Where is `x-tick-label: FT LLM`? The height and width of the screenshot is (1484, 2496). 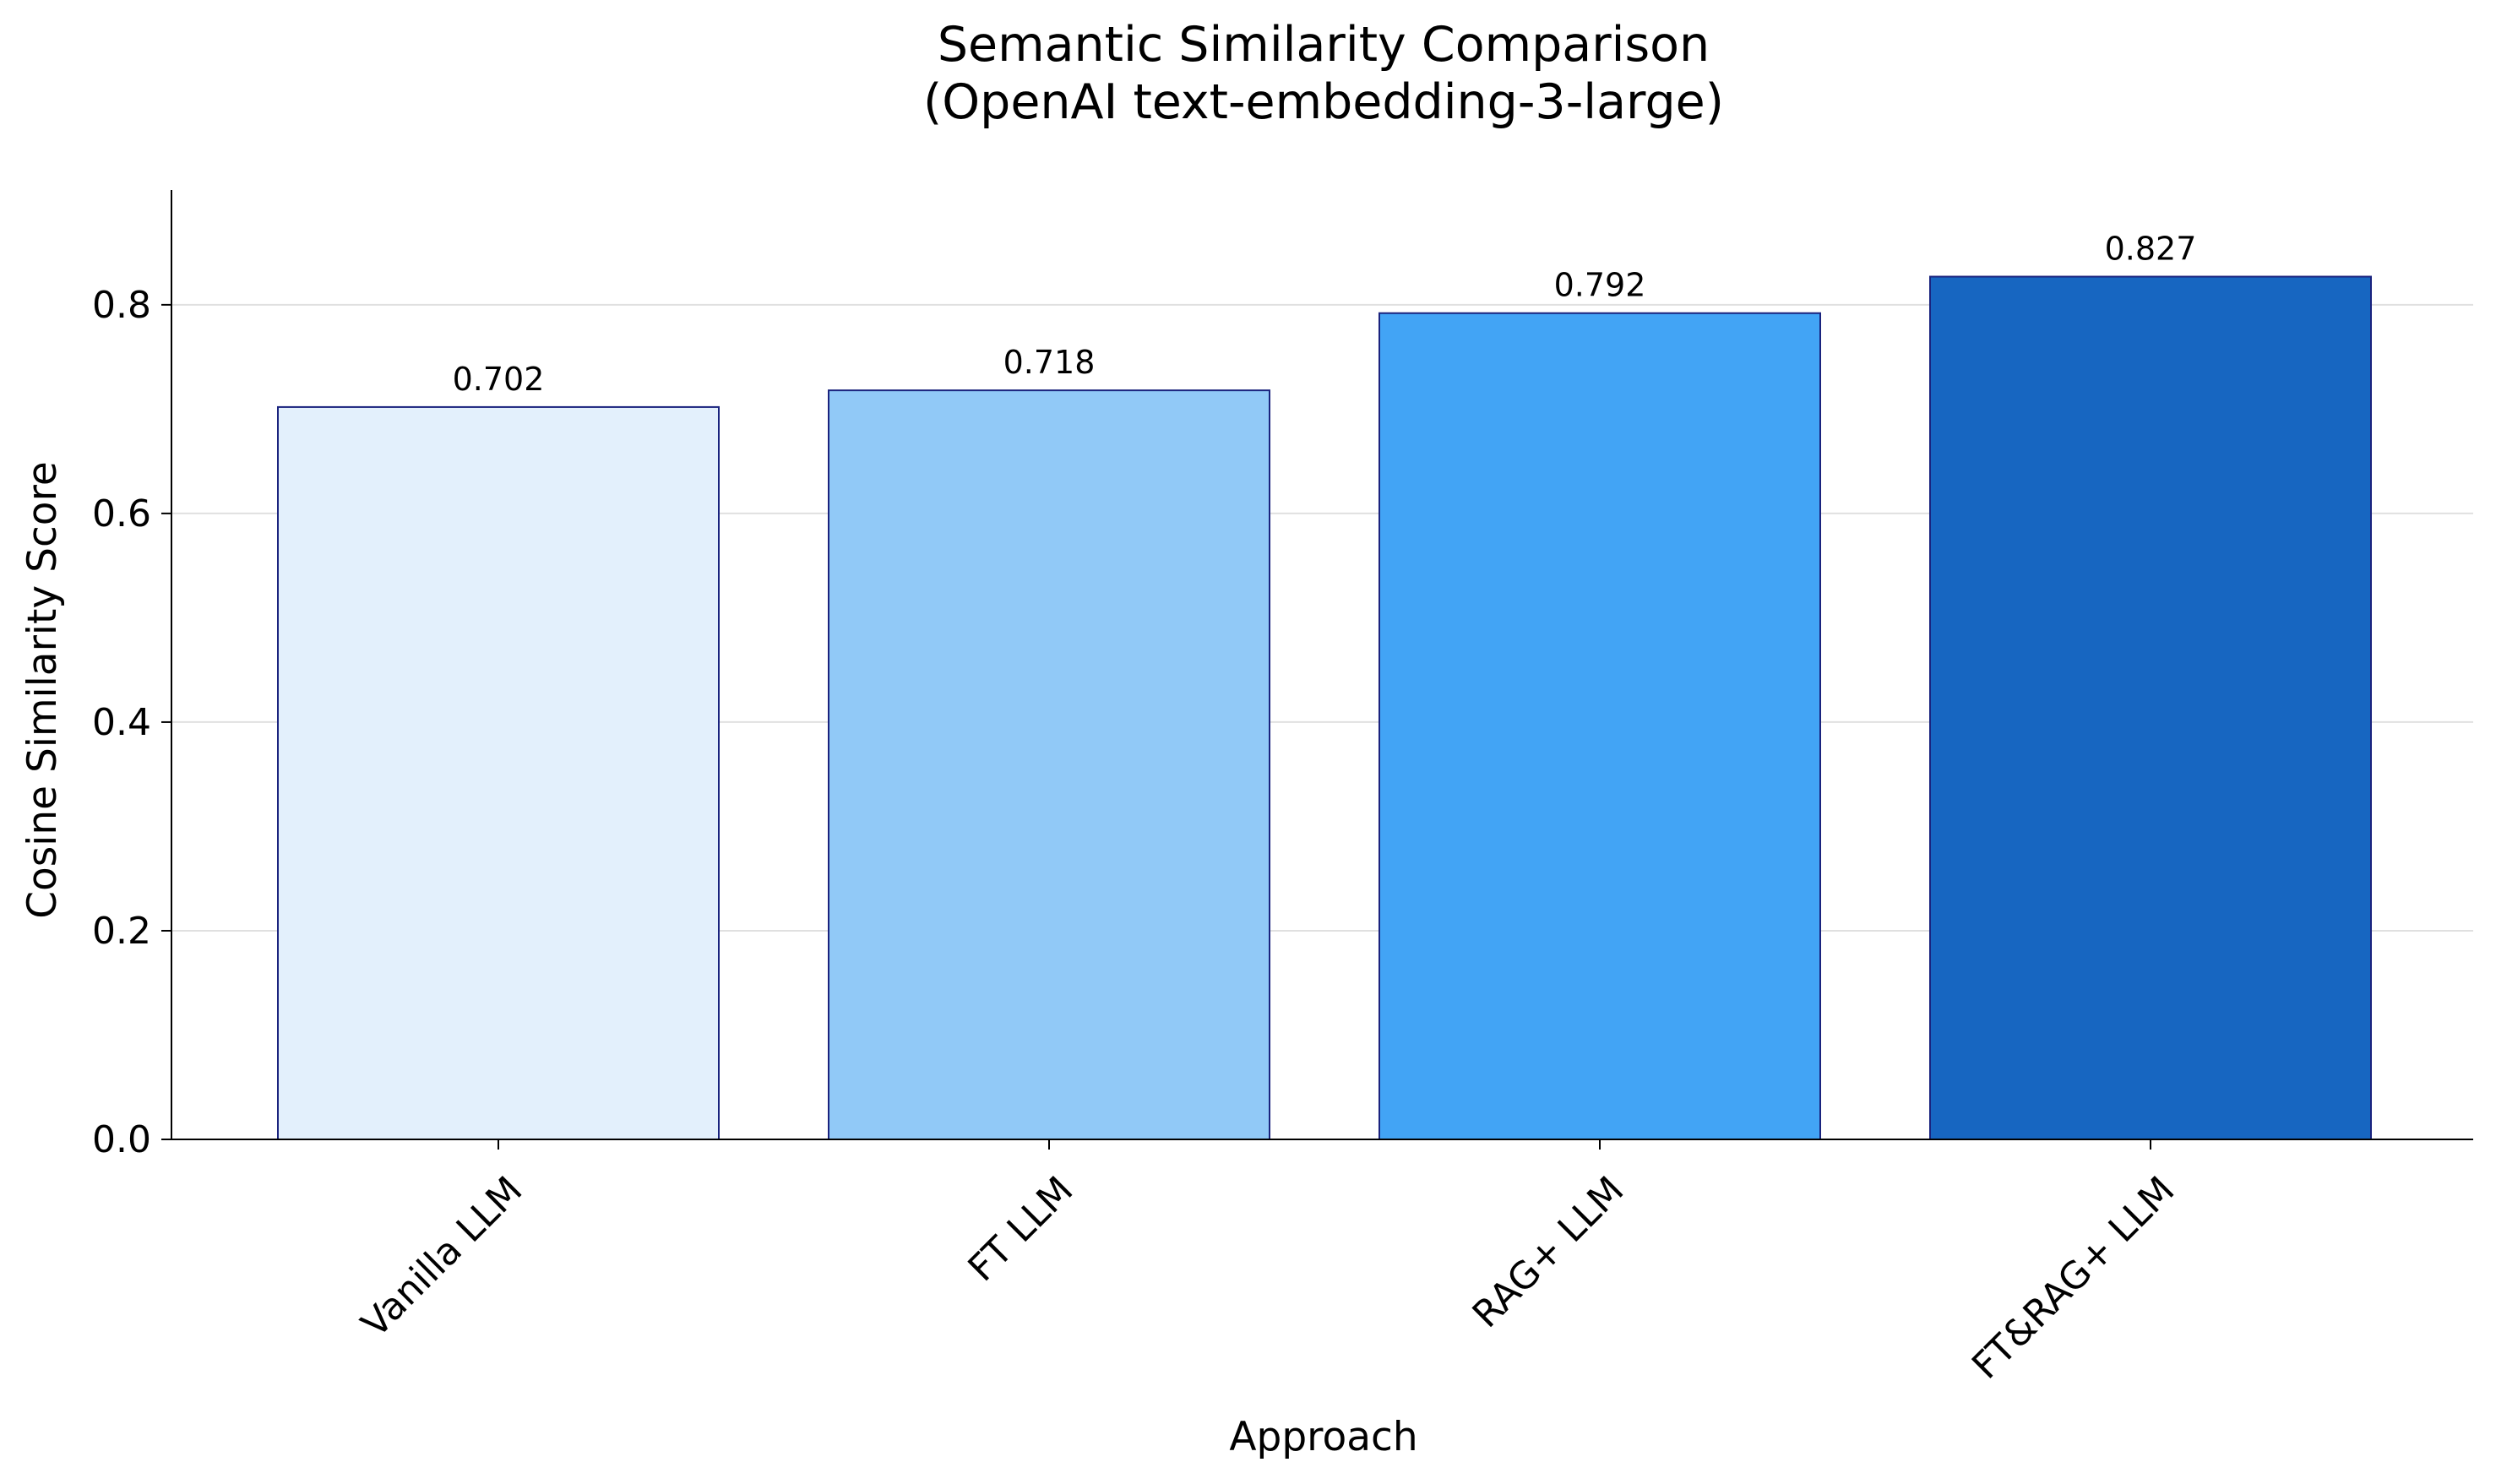 x-tick-label: FT LLM is located at coordinates (1021, 1229).